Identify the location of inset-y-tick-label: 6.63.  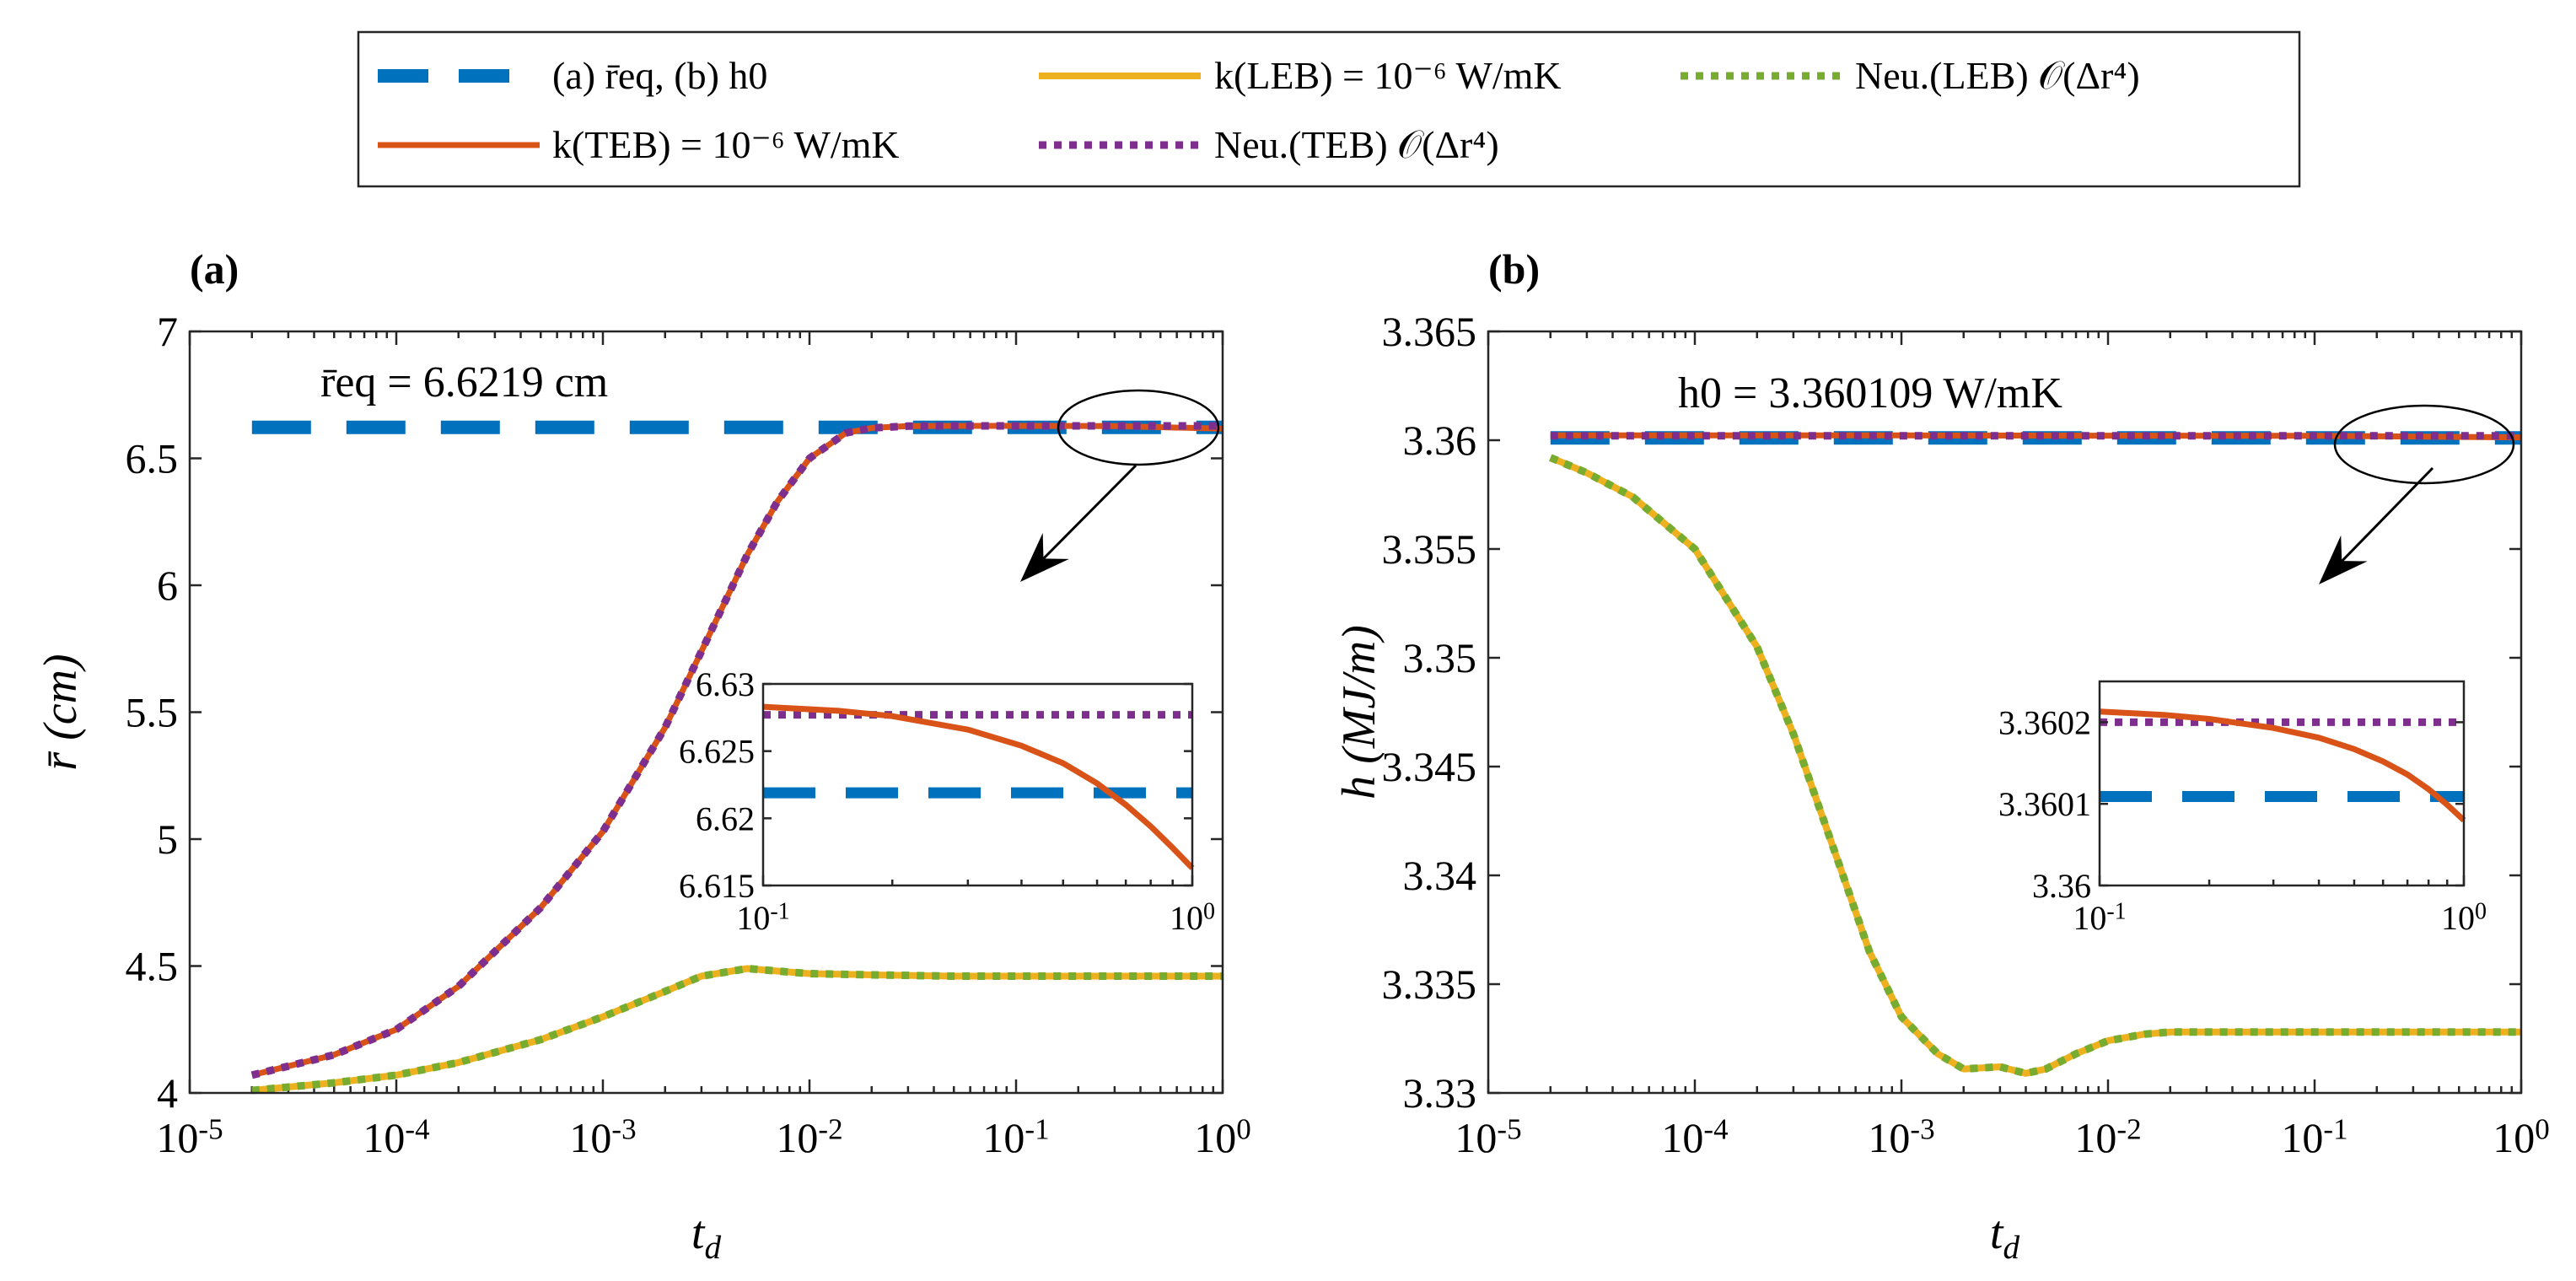
(726, 684).